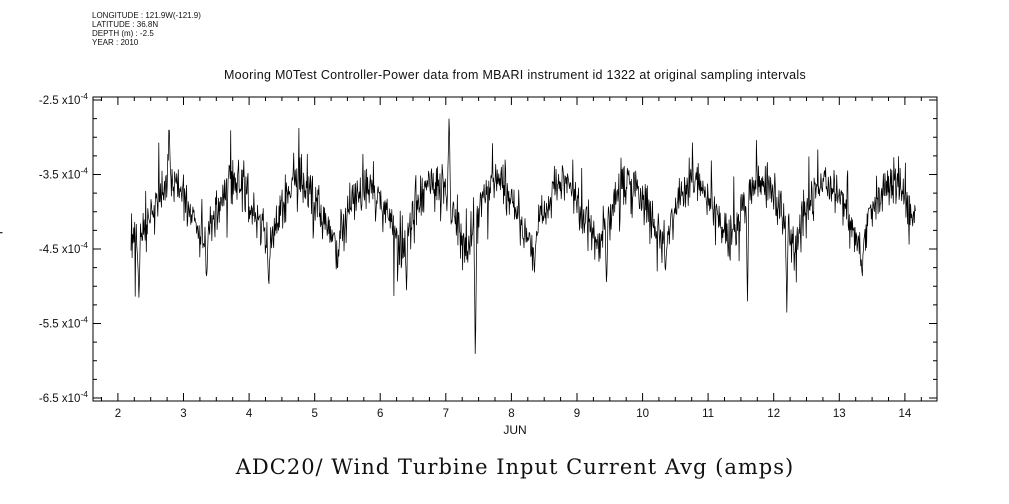 This screenshot has height=504, width=1009. I want to click on x-tick-label: 8, so click(511, 414).